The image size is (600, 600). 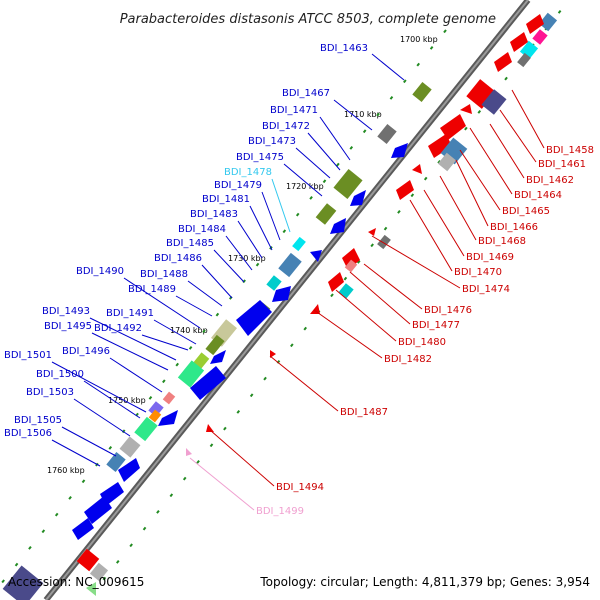 What do you see at coordinates (130, 313) in the screenshot?
I see `gene-label: BDI_1491` at bounding box center [130, 313].